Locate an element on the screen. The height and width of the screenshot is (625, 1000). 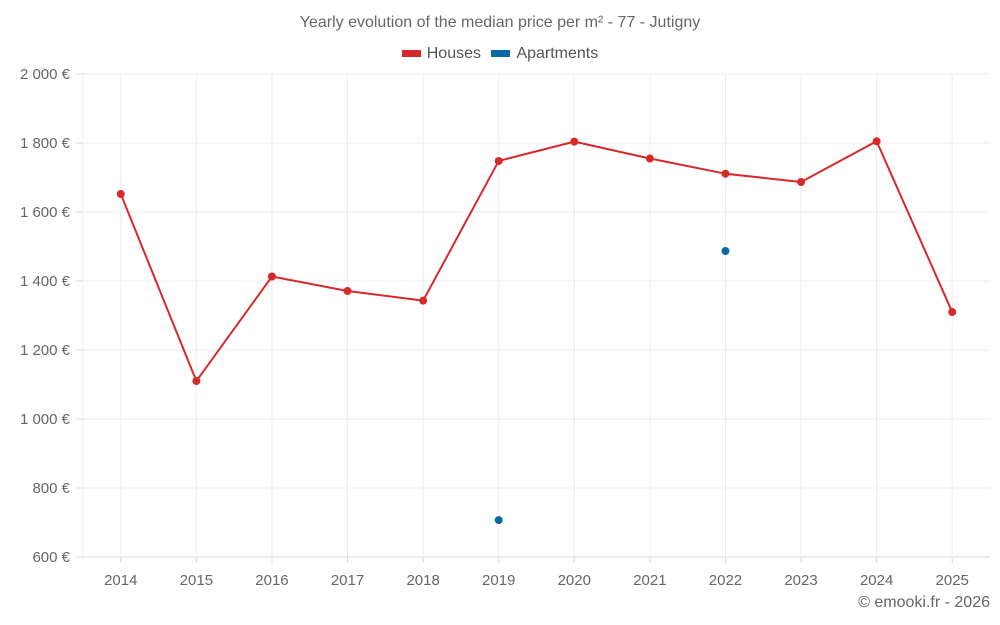
x-tick-label: 2015 is located at coordinates (196, 580).